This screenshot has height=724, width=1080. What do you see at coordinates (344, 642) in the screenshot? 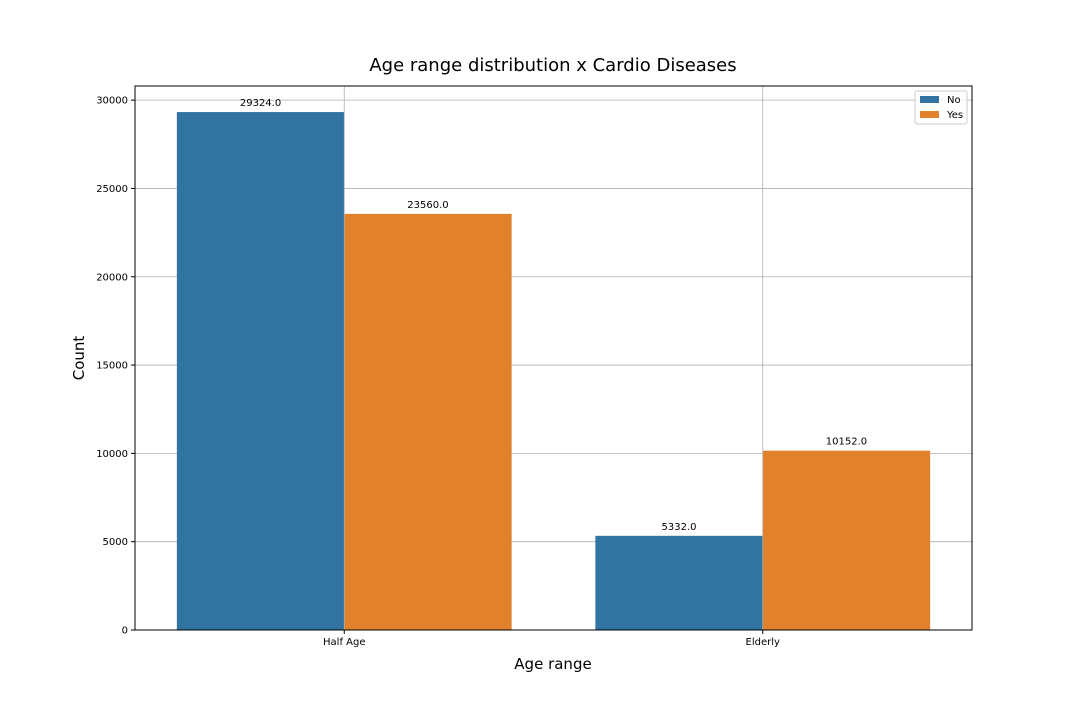
I see `x-tick-label: Half Age` at bounding box center [344, 642].